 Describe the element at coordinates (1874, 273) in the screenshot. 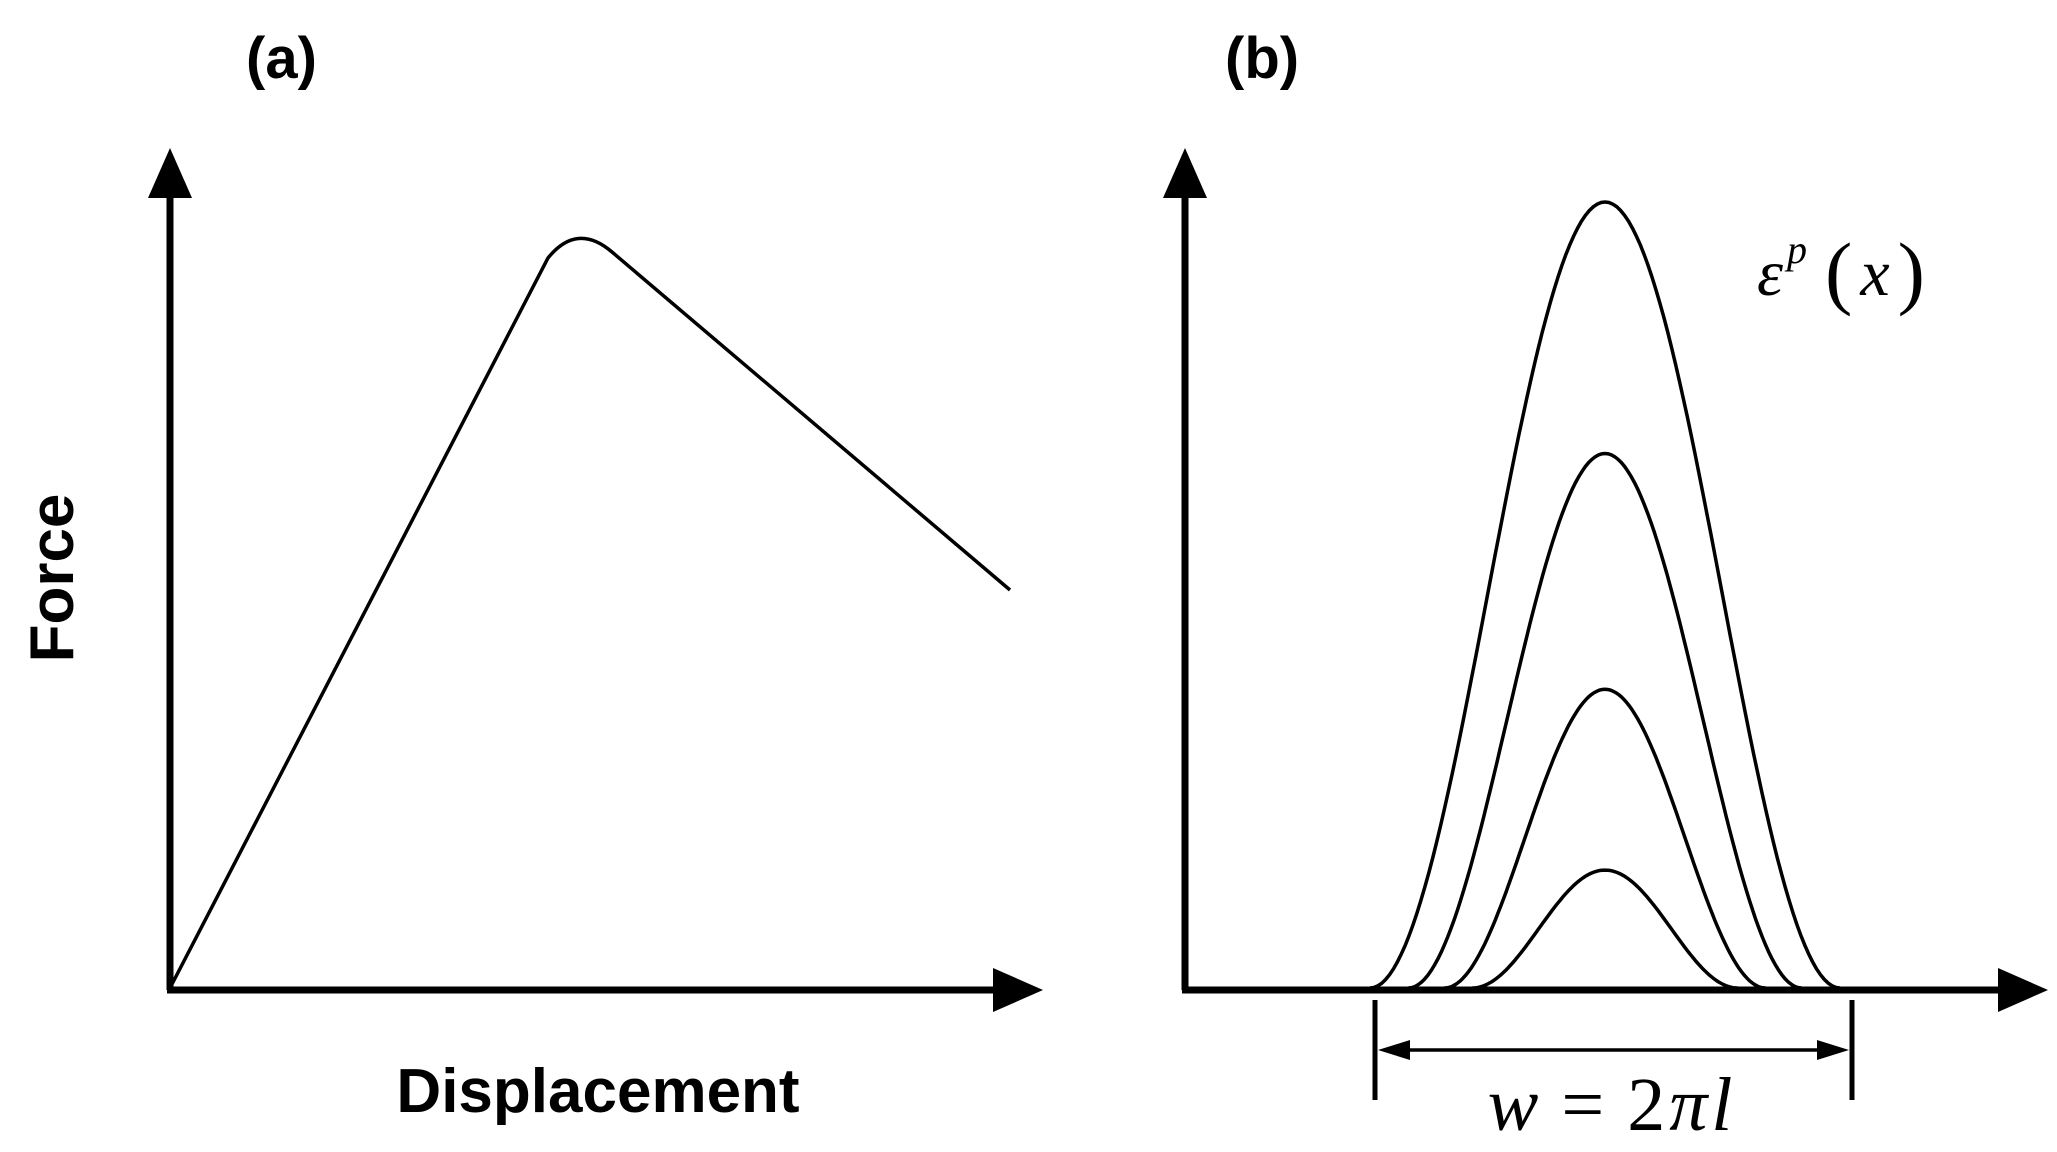

I see `strain-argument: x` at that location.